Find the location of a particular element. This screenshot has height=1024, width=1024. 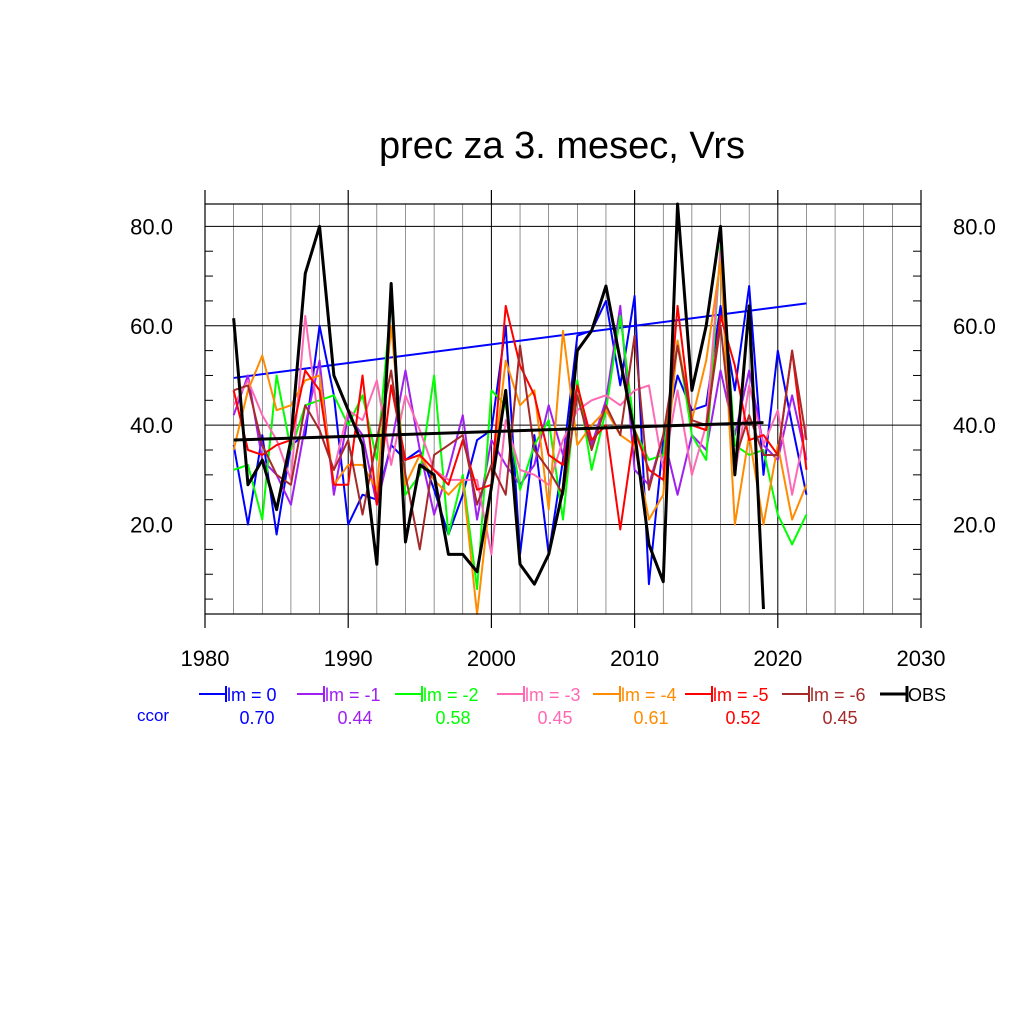

chart-title: prec za 3. mesec, Vrs is located at coordinates (562, 146).